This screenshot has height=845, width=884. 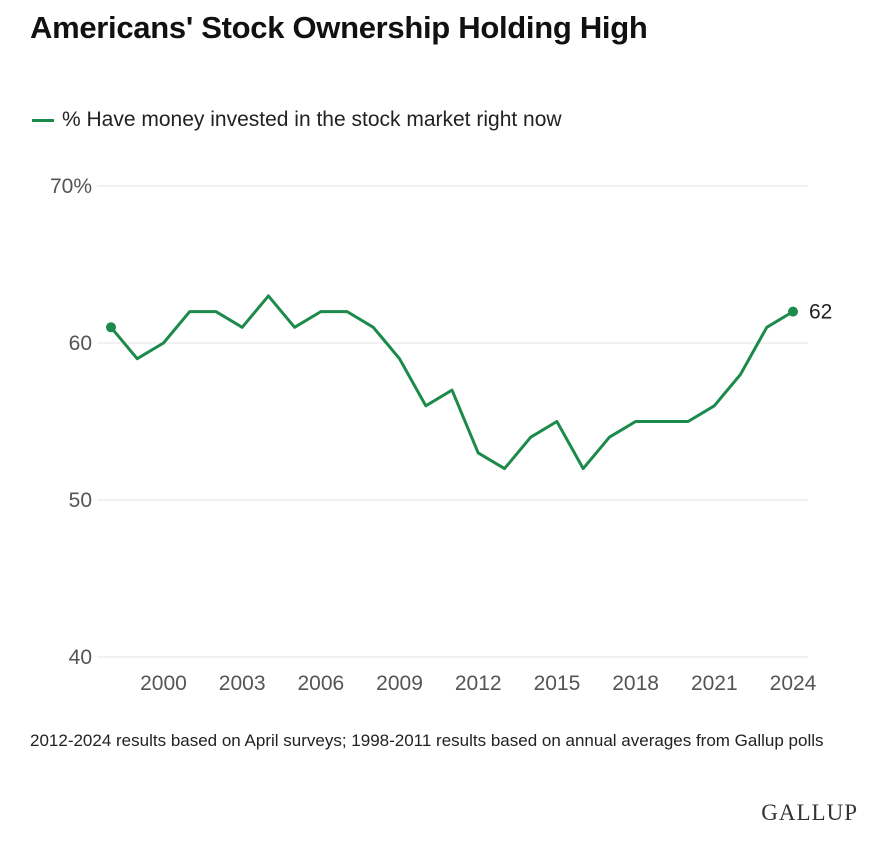 What do you see at coordinates (557, 683) in the screenshot?
I see `x-tick-label: 2015` at bounding box center [557, 683].